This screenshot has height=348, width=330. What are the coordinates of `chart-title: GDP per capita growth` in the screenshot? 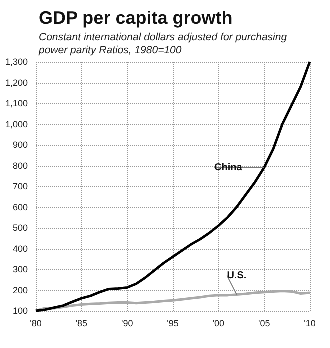 It's located at (136, 18).